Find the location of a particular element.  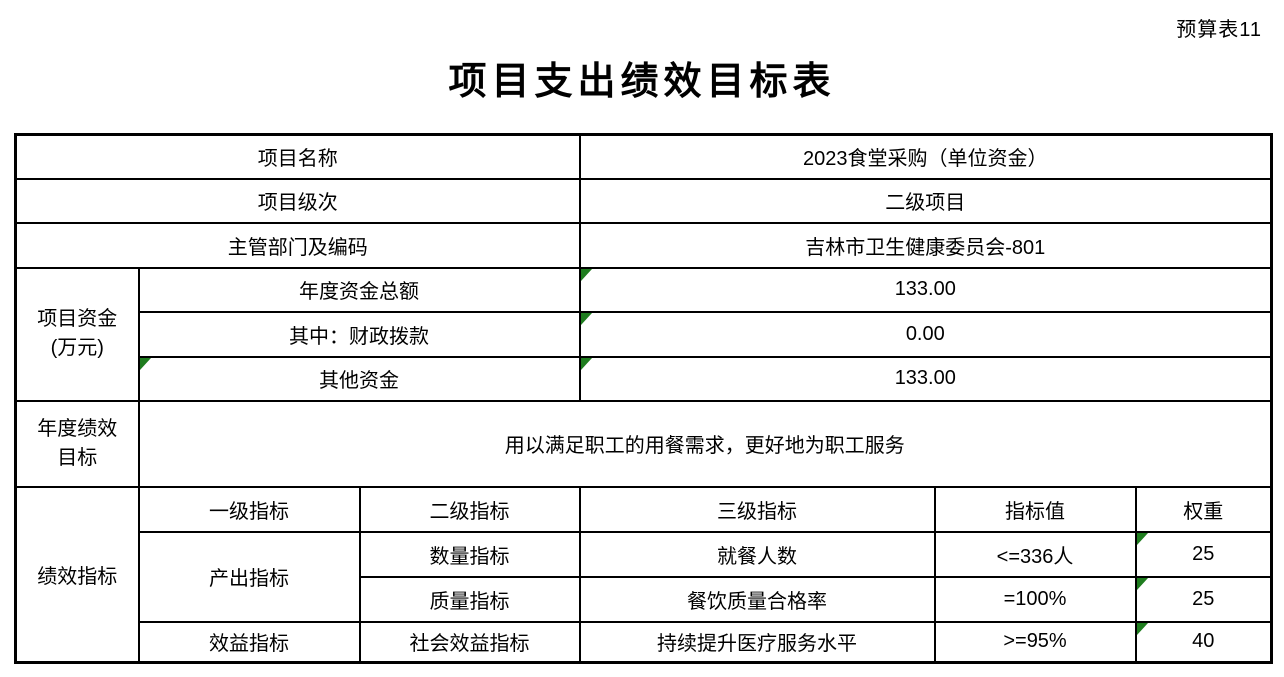

funds-other-label: 其他资金 is located at coordinates (359, 381).